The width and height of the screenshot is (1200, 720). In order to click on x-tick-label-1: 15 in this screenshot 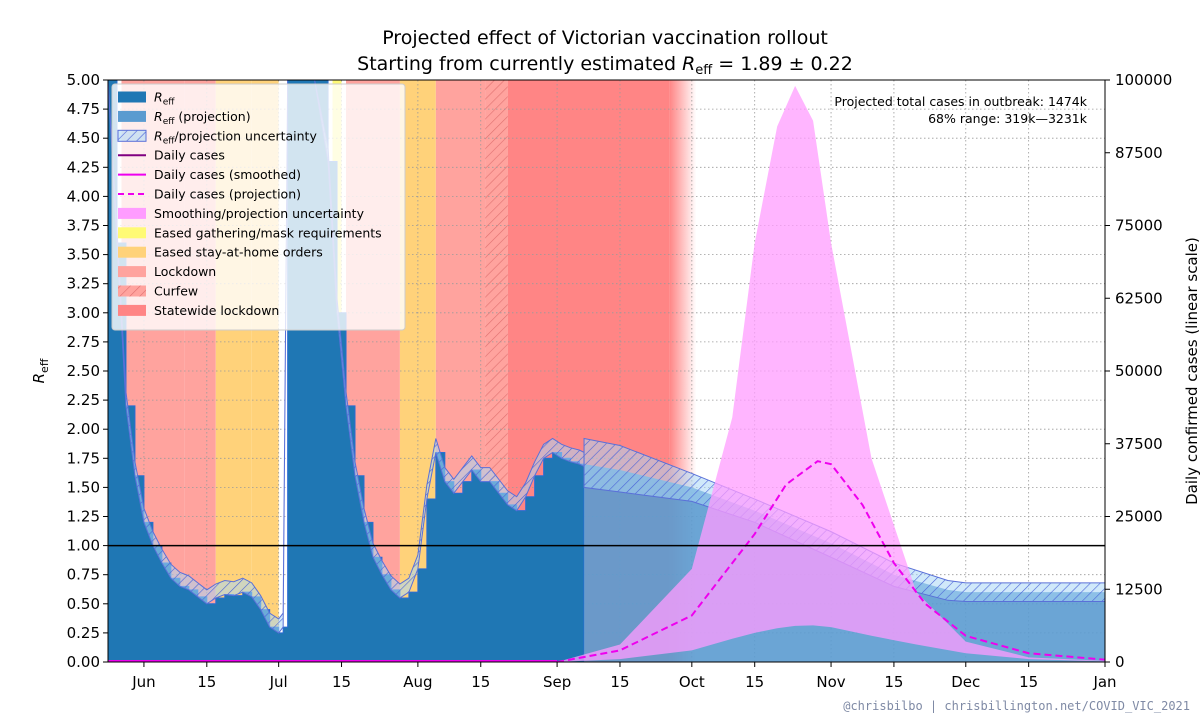, I will do `click(206, 682)`.